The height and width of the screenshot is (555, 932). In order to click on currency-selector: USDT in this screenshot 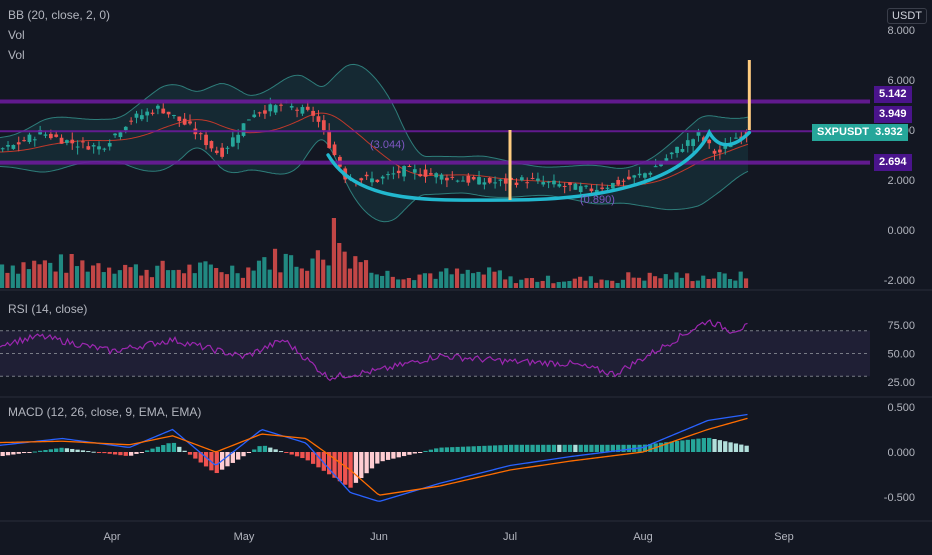, I will do `click(907, 16)`.